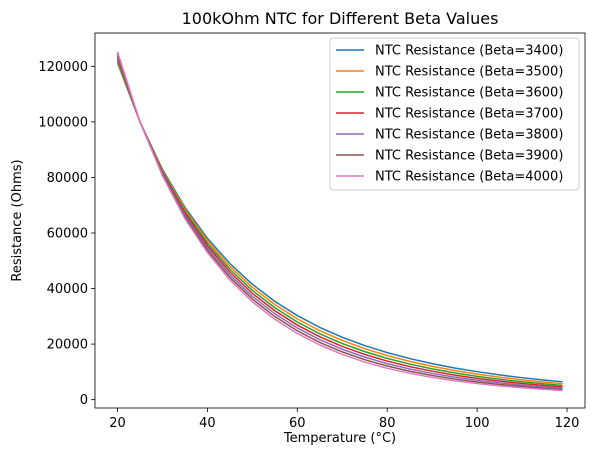  Describe the element at coordinates (63, 122) in the screenshot. I see `y-tick-label: 100000` at that location.